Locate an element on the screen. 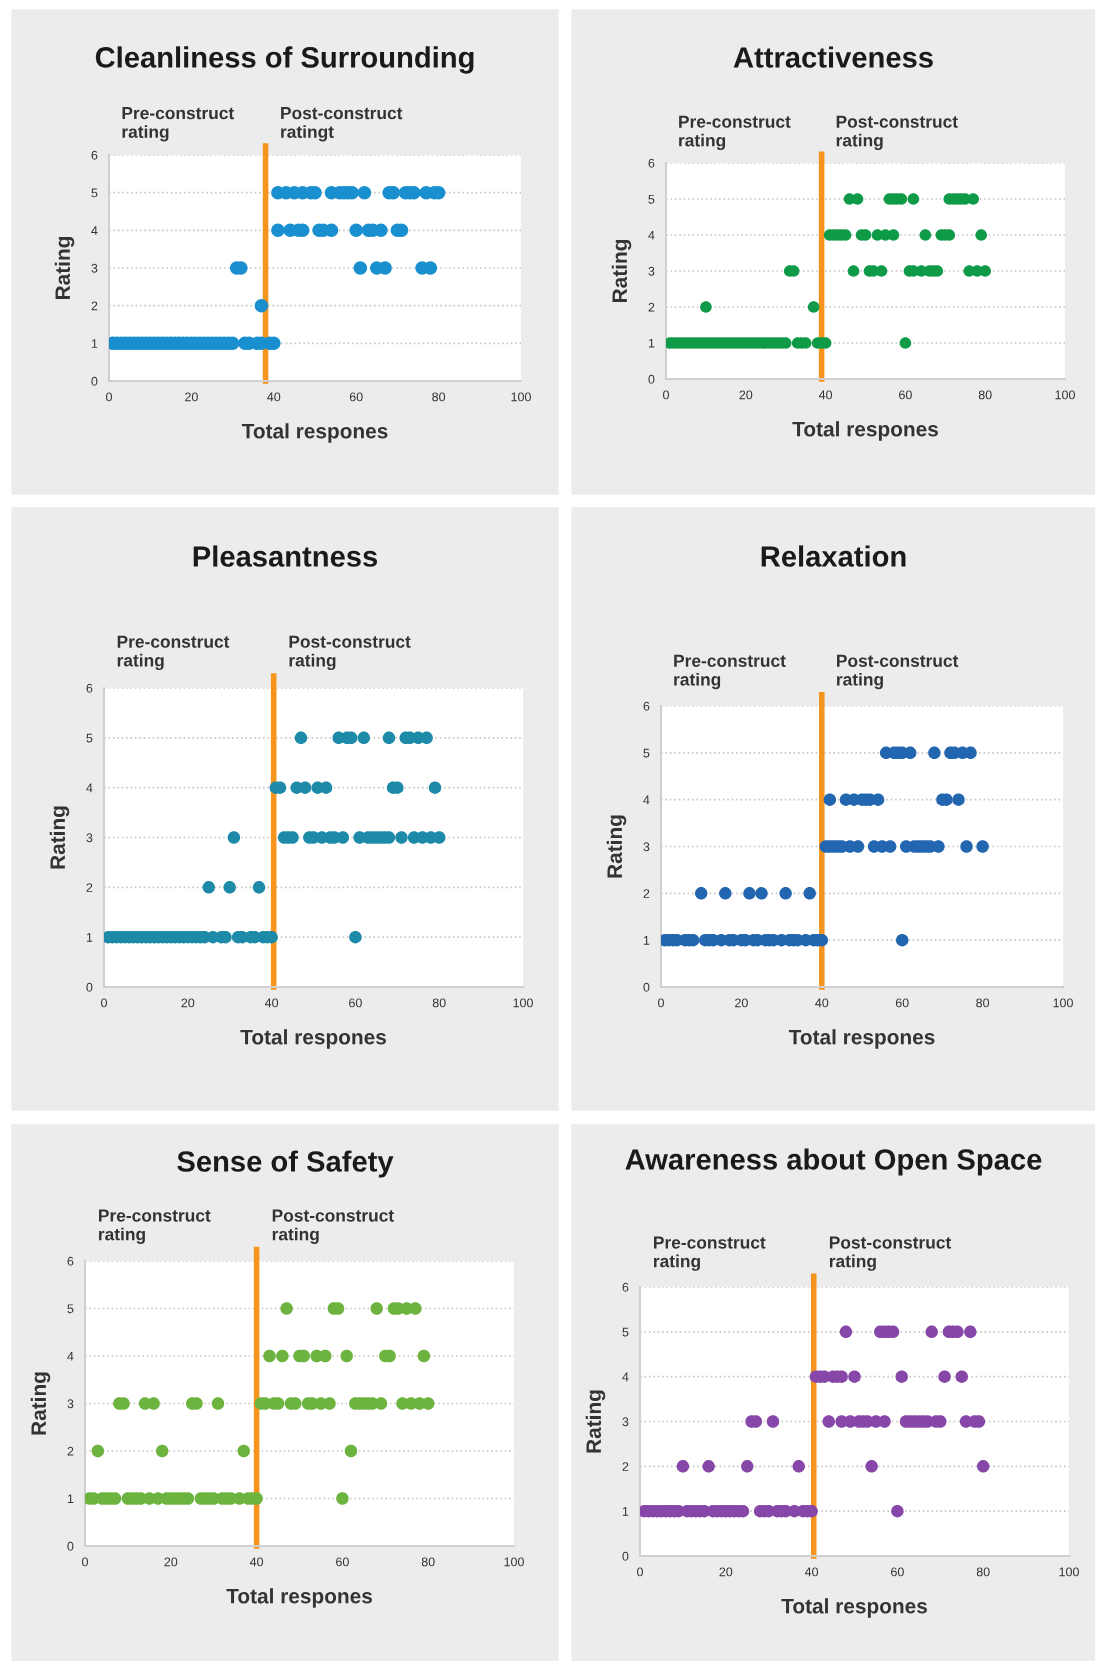 Image resolution: width=1095 pixels, height=1661 pixels. text: Post-construct ratingt is located at coordinates (342, 124).